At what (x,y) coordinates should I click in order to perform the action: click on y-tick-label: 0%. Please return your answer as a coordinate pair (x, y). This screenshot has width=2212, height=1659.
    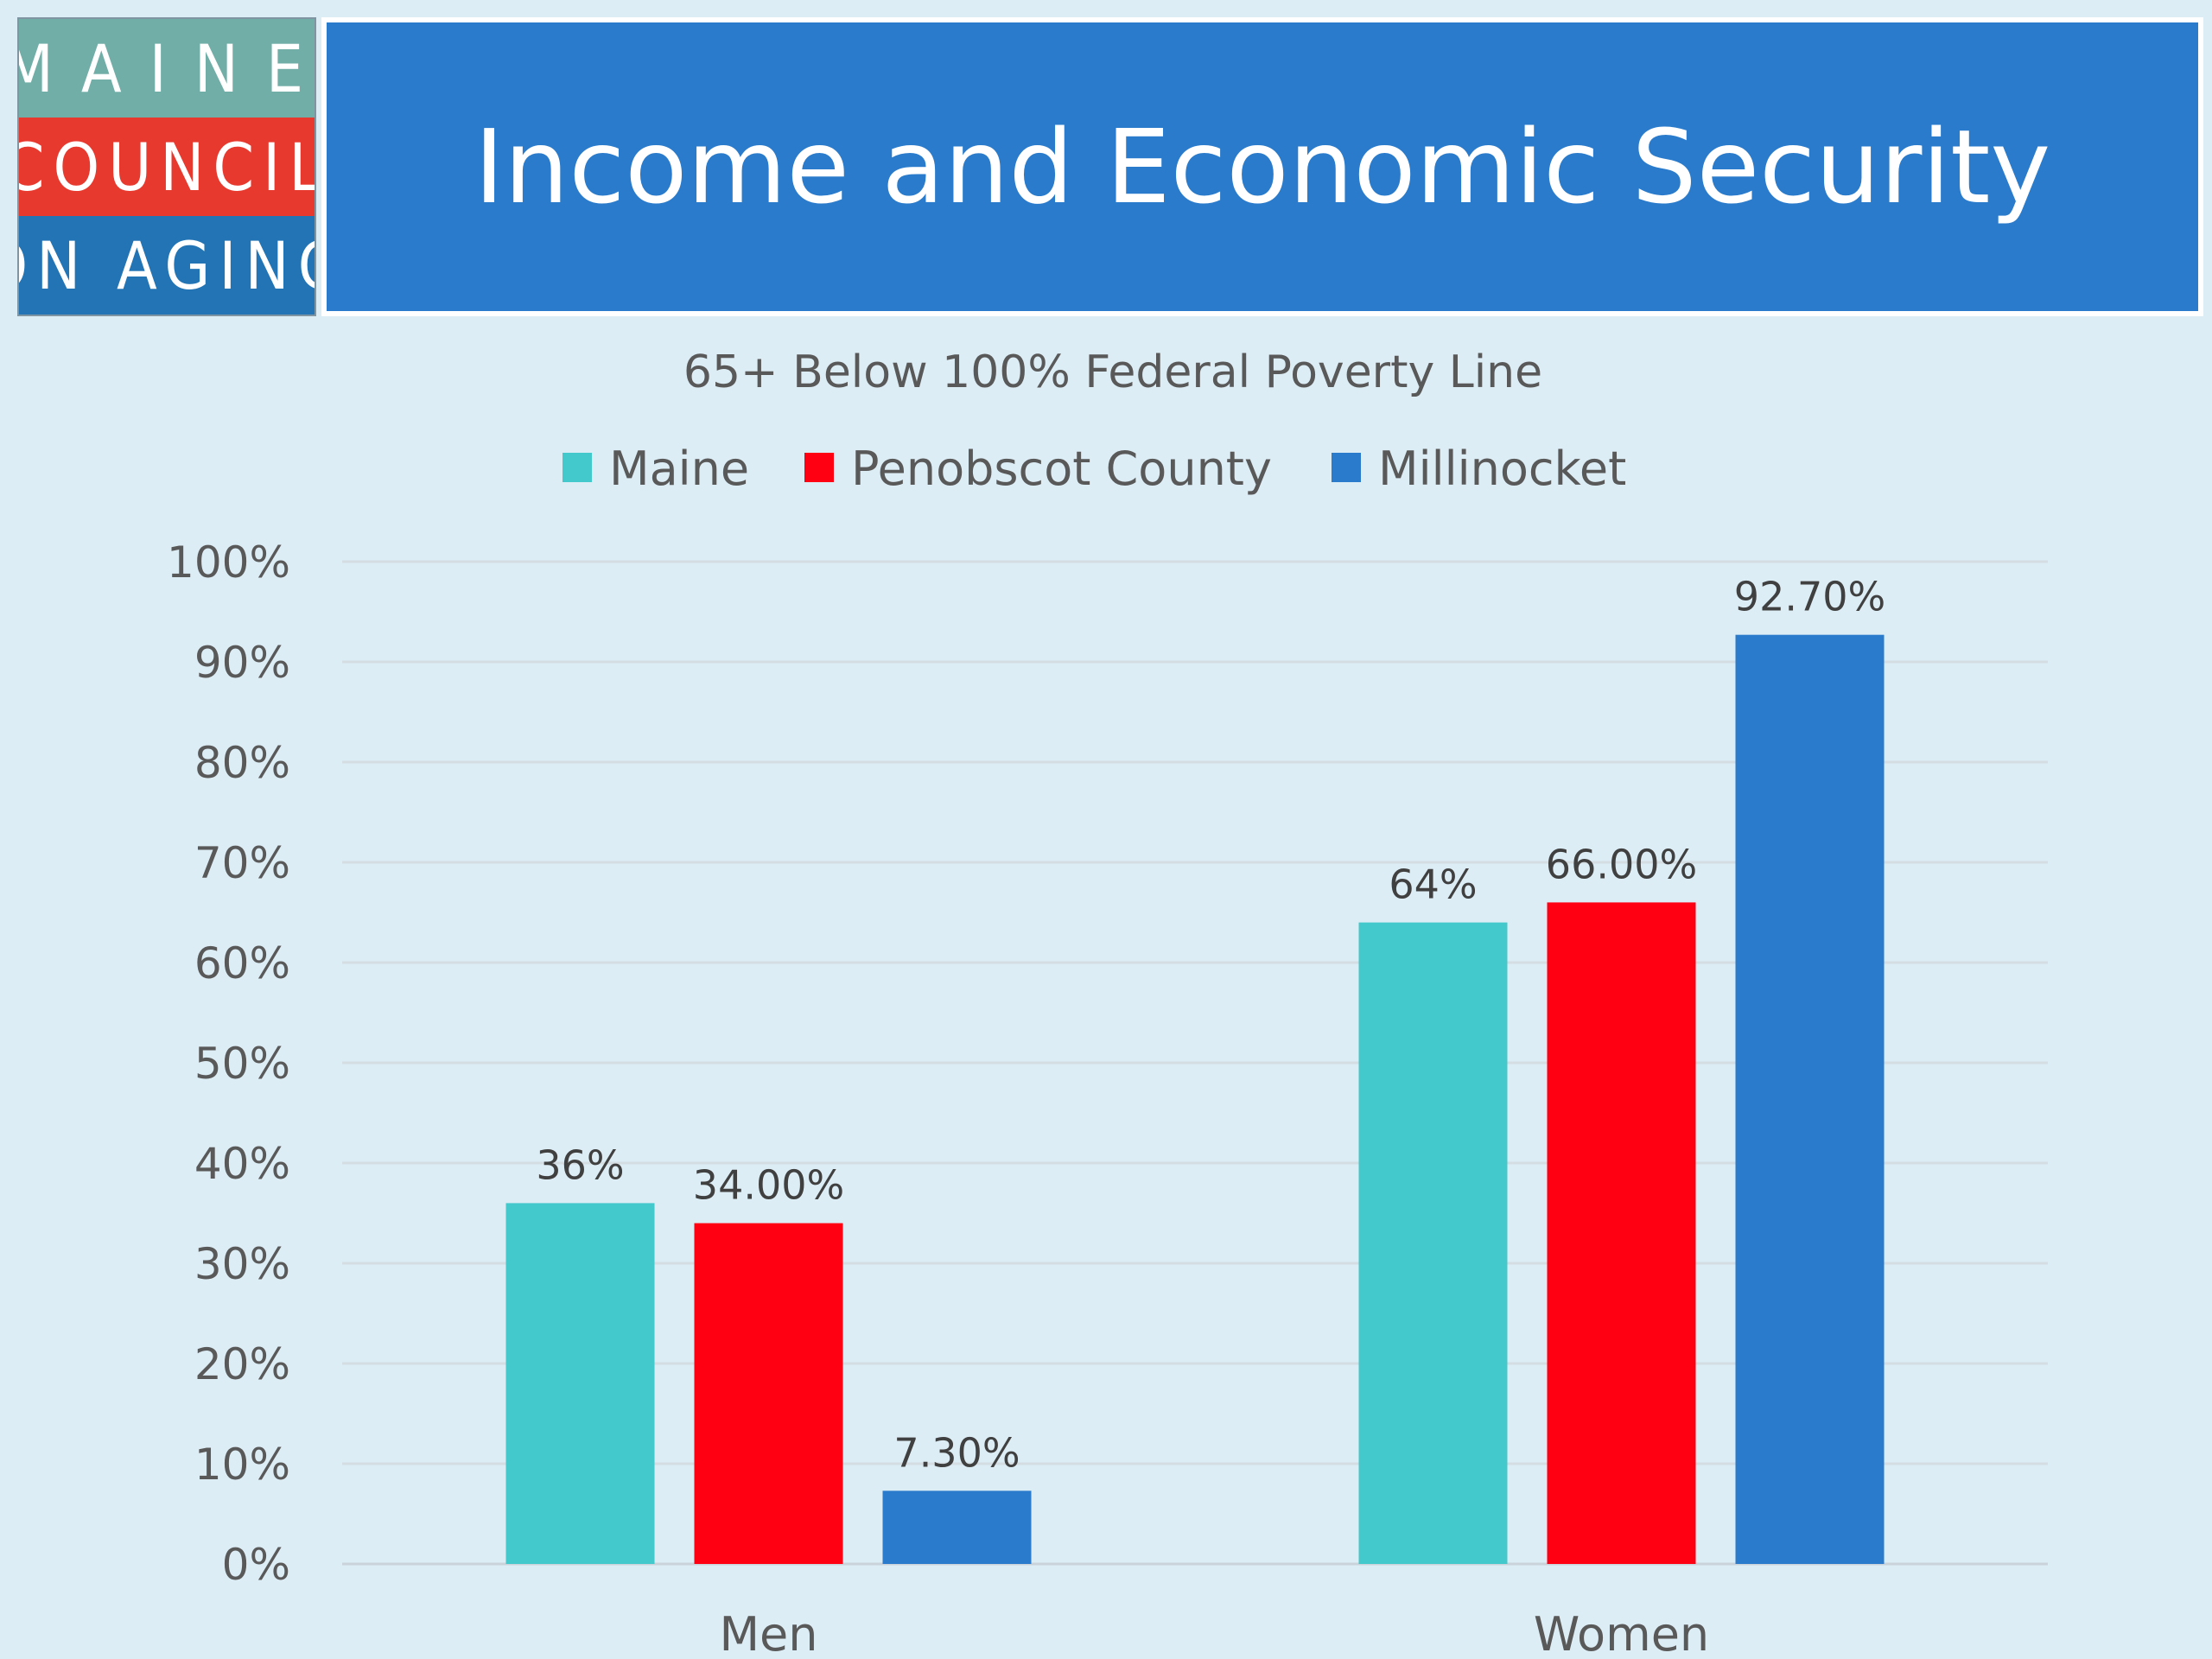
    Looking at the image, I should click on (256, 1565).